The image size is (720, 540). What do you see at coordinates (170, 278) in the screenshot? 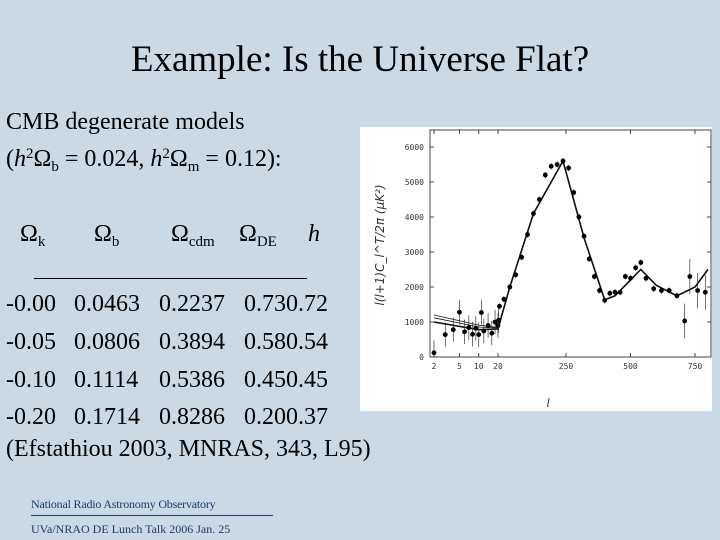
I see `table-divider` at bounding box center [170, 278].